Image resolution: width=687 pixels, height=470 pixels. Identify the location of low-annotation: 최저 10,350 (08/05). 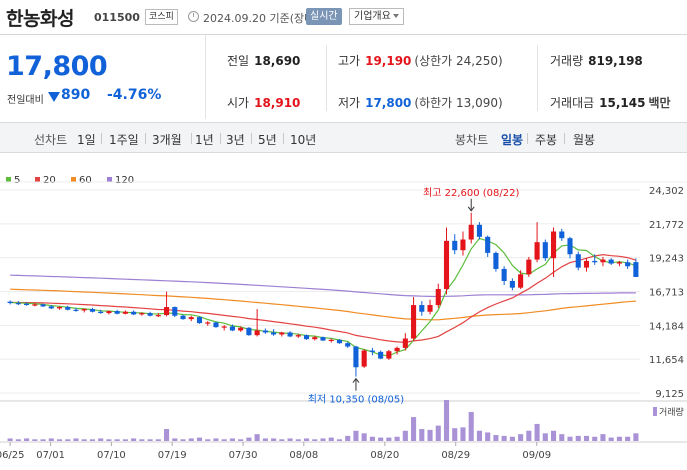
(356, 400).